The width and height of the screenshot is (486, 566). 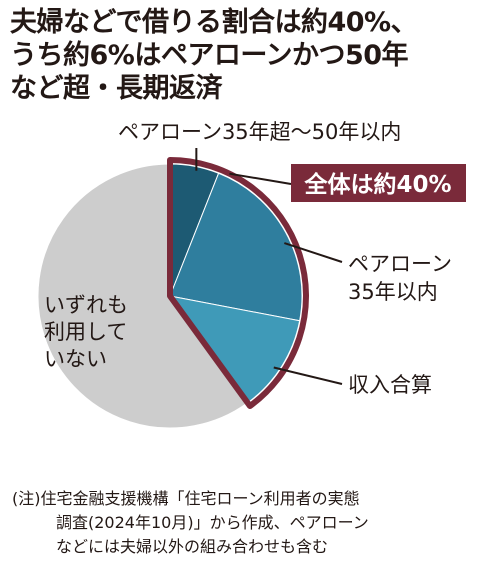 I want to click on leader-lines, so click(x=269, y=266).